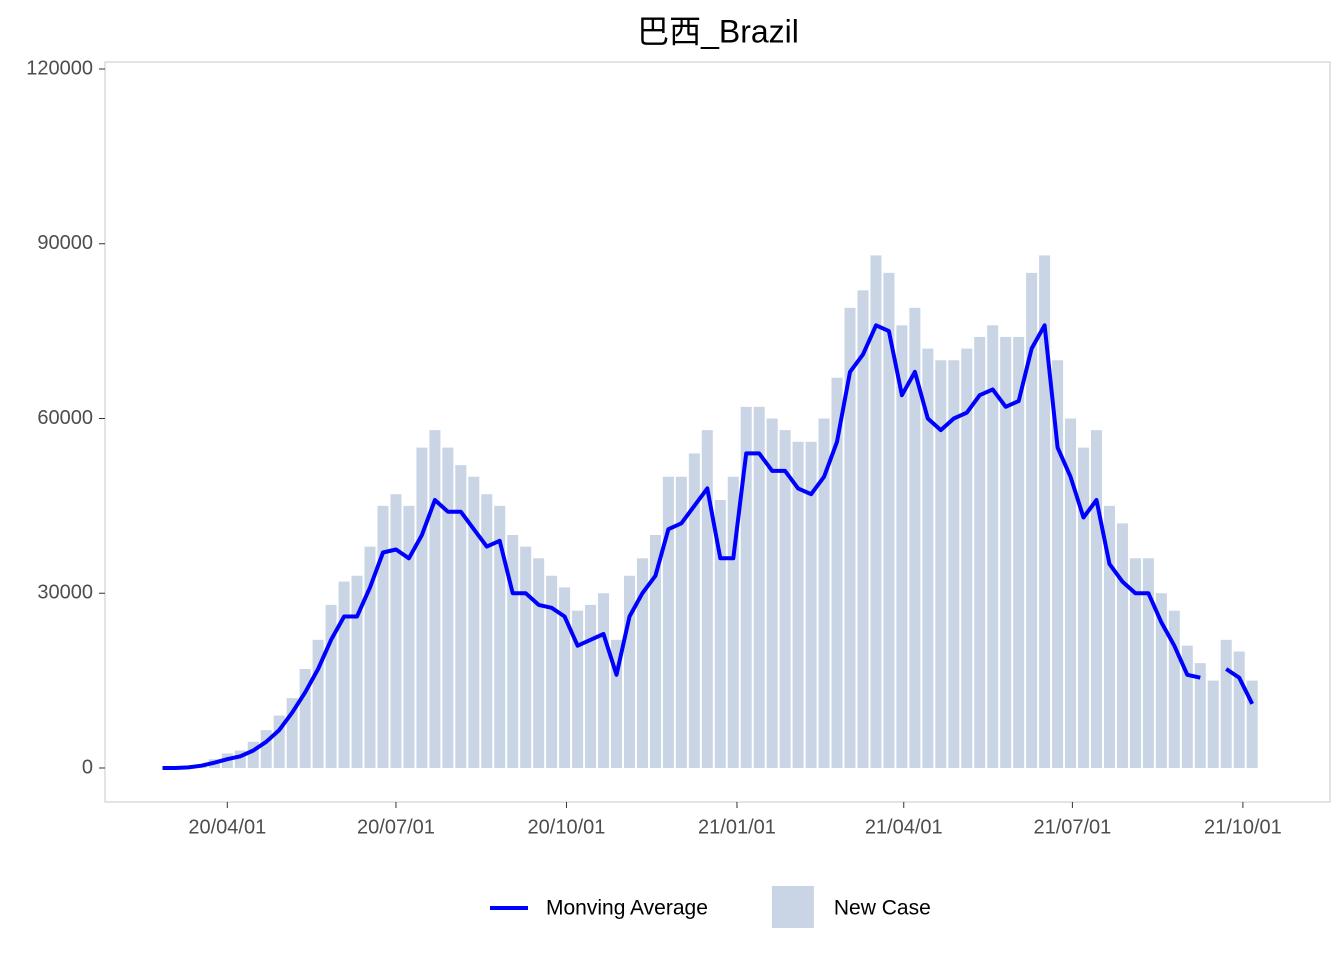 This screenshot has width=1344, height=965. Describe the element at coordinates (793, 907) in the screenshot. I see `legend-key` at that location.